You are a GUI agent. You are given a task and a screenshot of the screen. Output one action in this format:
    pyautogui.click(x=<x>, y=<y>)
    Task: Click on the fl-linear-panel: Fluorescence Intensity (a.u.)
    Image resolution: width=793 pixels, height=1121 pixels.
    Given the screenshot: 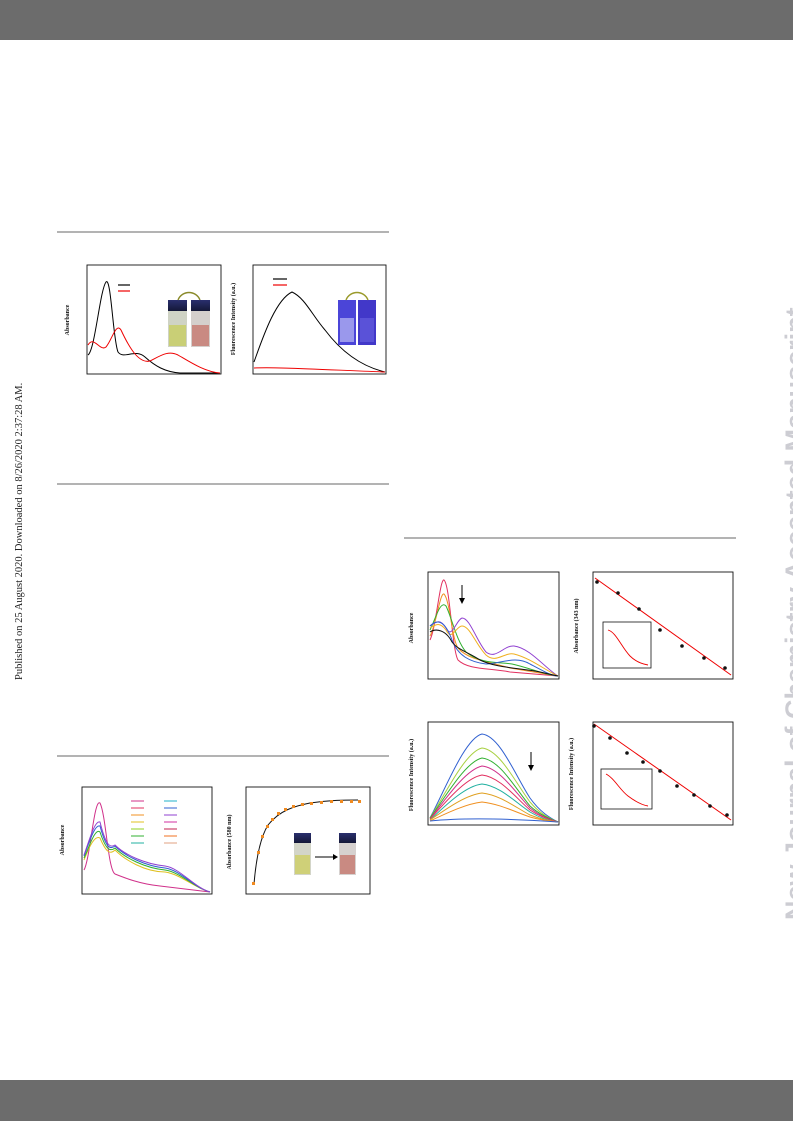 What is the action you would take?
    pyautogui.click(x=651, y=773)
    